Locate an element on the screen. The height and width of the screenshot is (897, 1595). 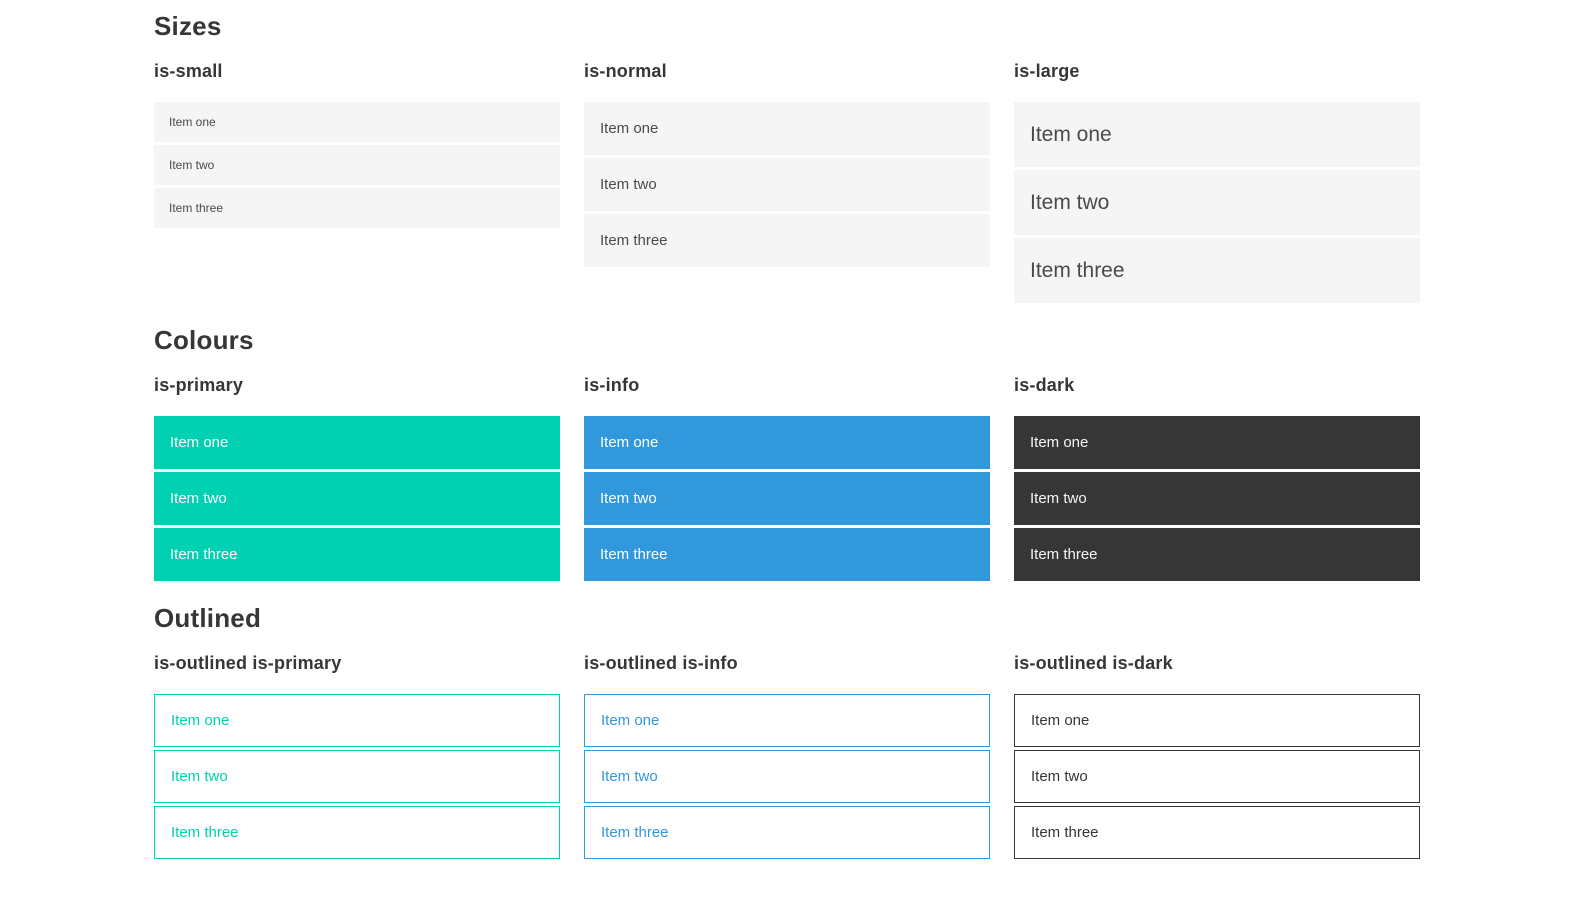
group-large: is-large Item one Item two Item three is located at coordinates (1217, 182).